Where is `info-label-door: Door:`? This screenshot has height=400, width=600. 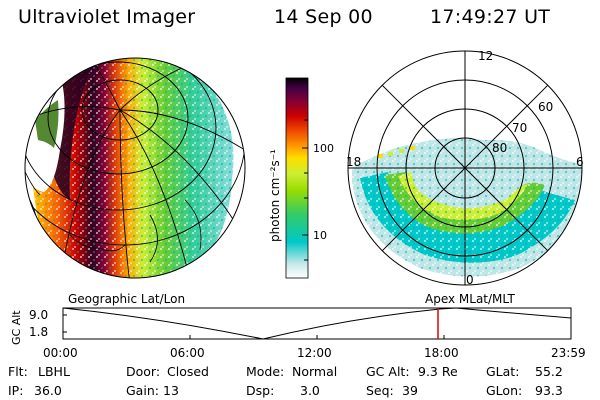
info-label-door: Door: is located at coordinates (143, 371).